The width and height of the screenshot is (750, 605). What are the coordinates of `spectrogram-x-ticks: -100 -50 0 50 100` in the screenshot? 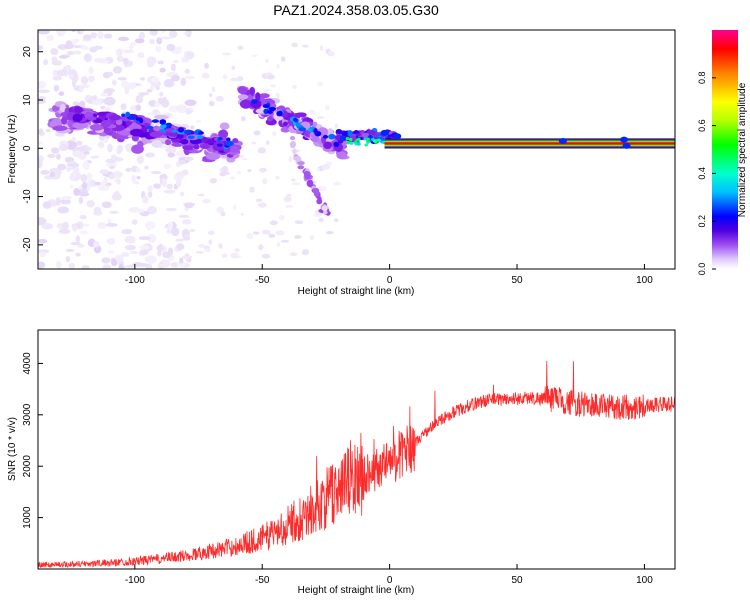 It's located at (389, 275).